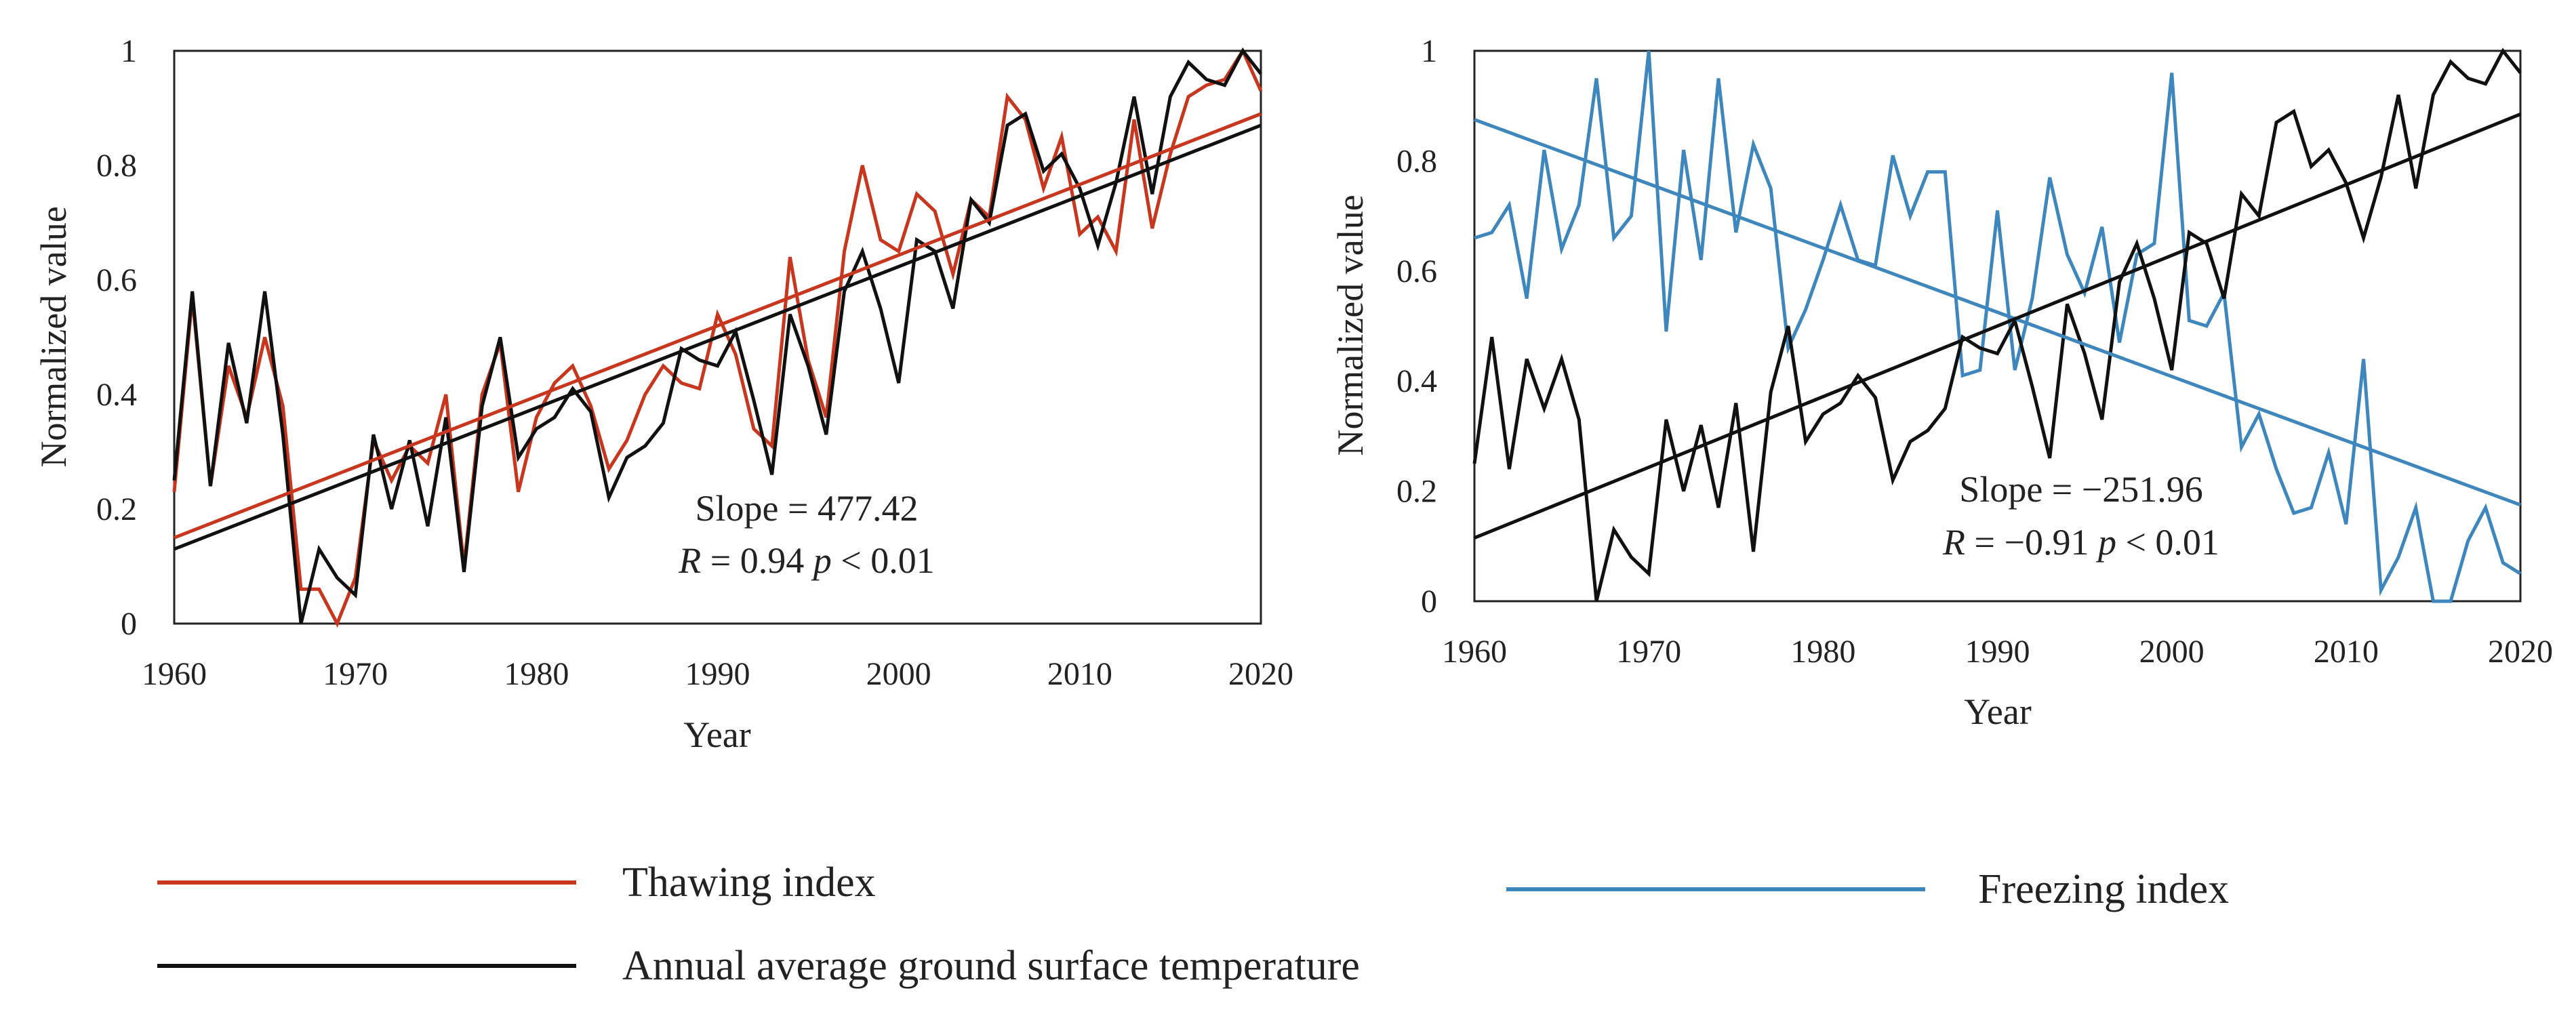 The height and width of the screenshot is (1014, 2576). I want to click on legend-thawing-label: Thawing index, so click(749, 882).